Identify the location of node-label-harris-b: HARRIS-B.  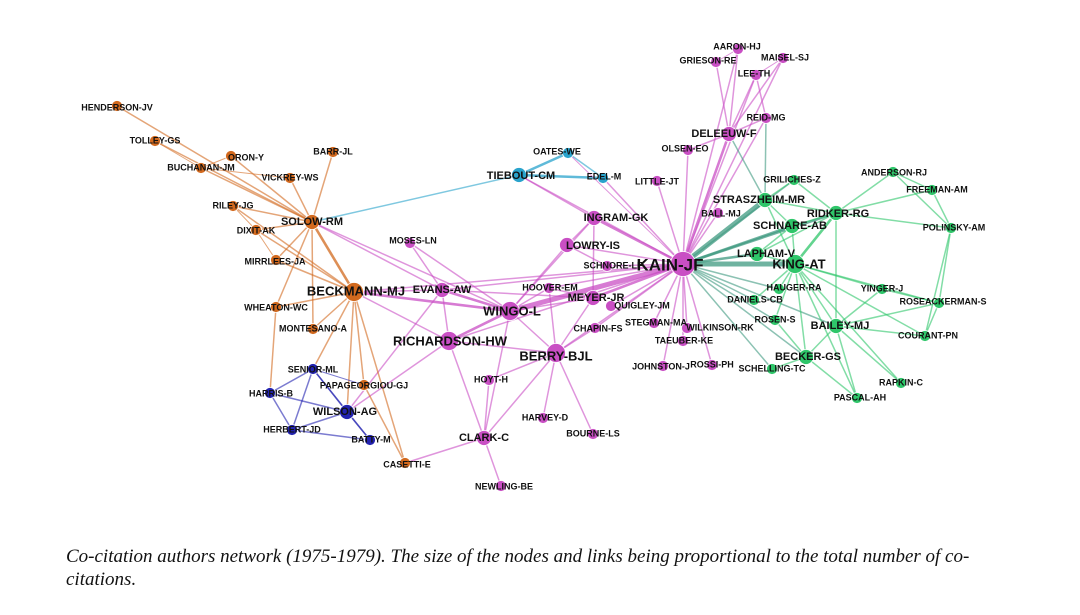
(271, 393).